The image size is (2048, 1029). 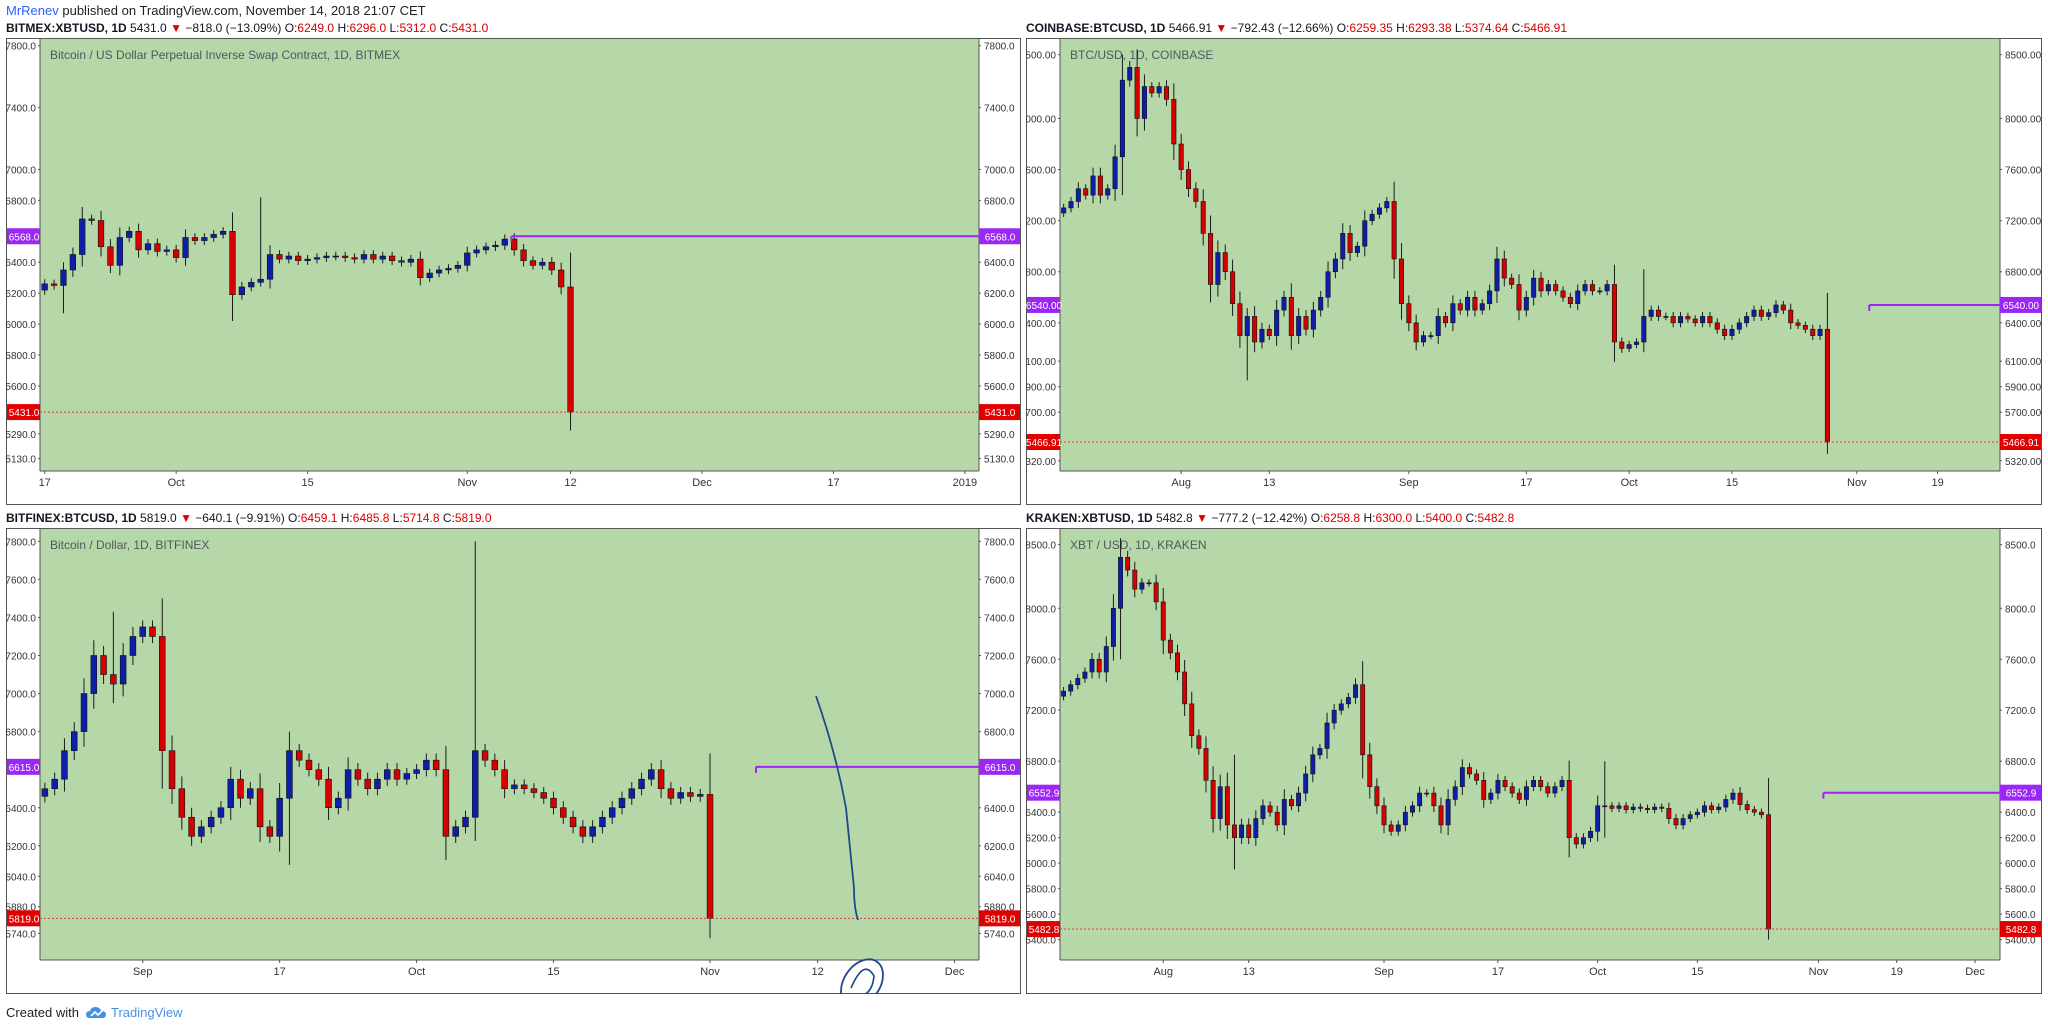 I want to click on y-tick-label-right: 7000.0, so click(x=999, y=170).